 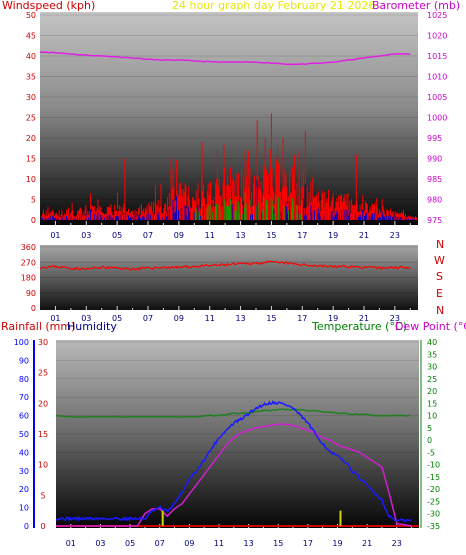 What do you see at coordinates (433, 514) in the screenshot?
I see `temperature-y-tick-label: -30` at bounding box center [433, 514].